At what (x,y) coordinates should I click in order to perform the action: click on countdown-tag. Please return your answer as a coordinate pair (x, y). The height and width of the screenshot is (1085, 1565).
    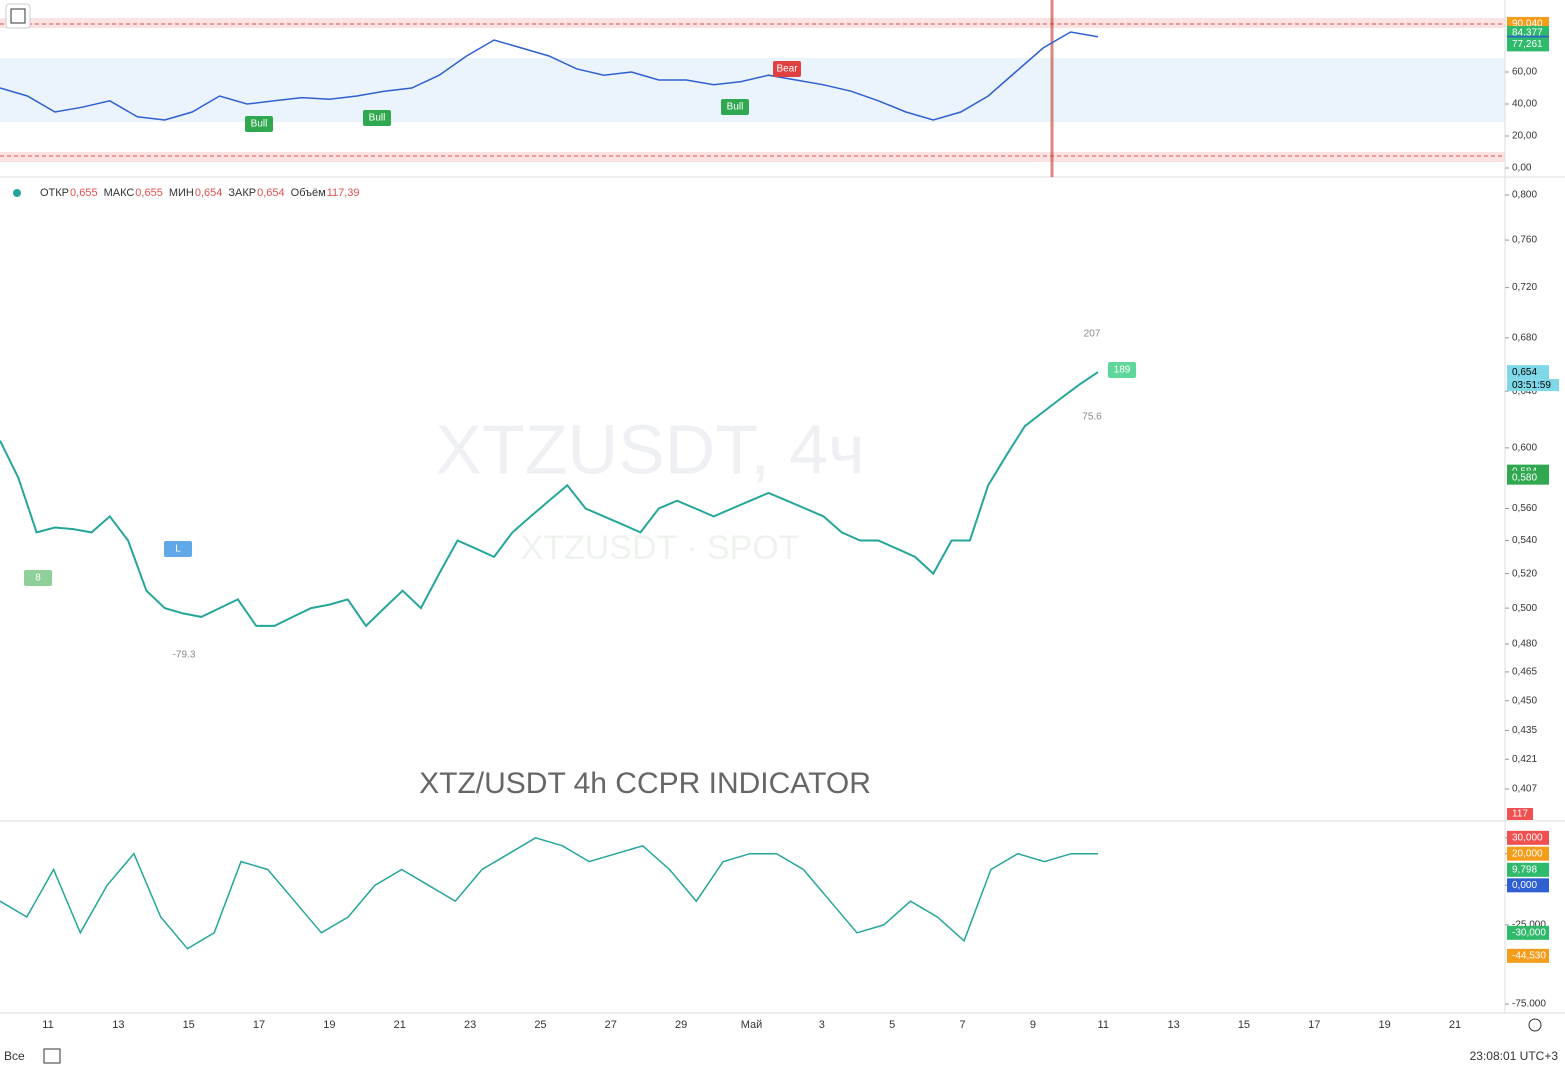
    Looking at the image, I should click on (1533, 385).